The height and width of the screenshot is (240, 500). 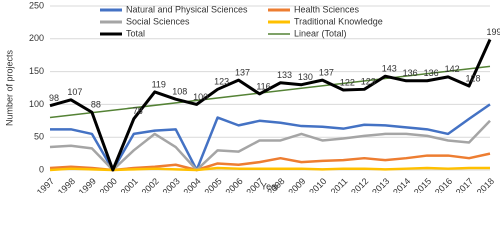 What do you see at coordinates (192, 184) in the screenshot?
I see `x-tick-label: 2004` at bounding box center [192, 184].